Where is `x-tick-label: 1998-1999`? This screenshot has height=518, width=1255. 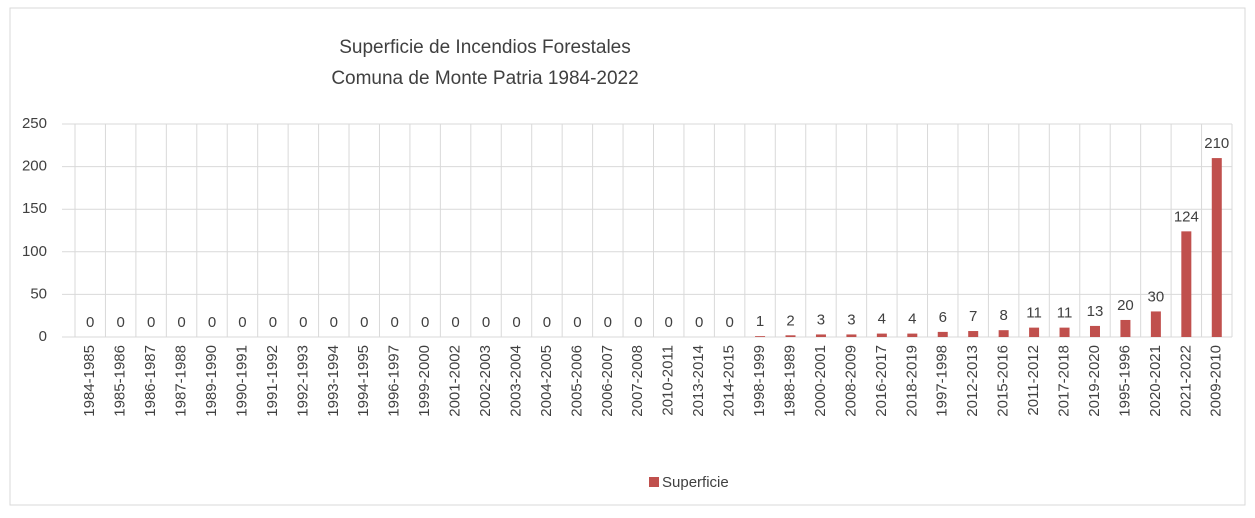 x-tick-label: 1998-1999 is located at coordinates (759, 381).